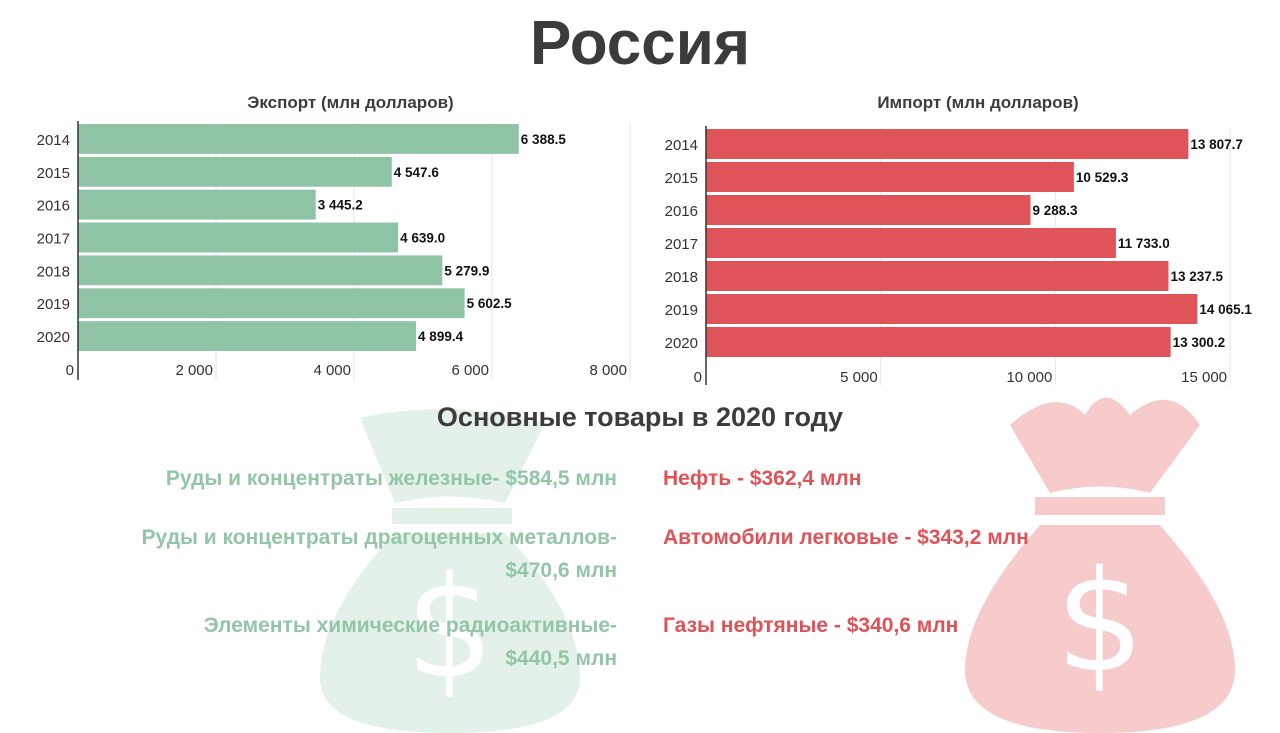 This screenshot has width=1280, height=733. Describe the element at coordinates (811, 625) in the screenshot. I see `import-good-3: Газы нефтяные - $340,6 млн` at that location.